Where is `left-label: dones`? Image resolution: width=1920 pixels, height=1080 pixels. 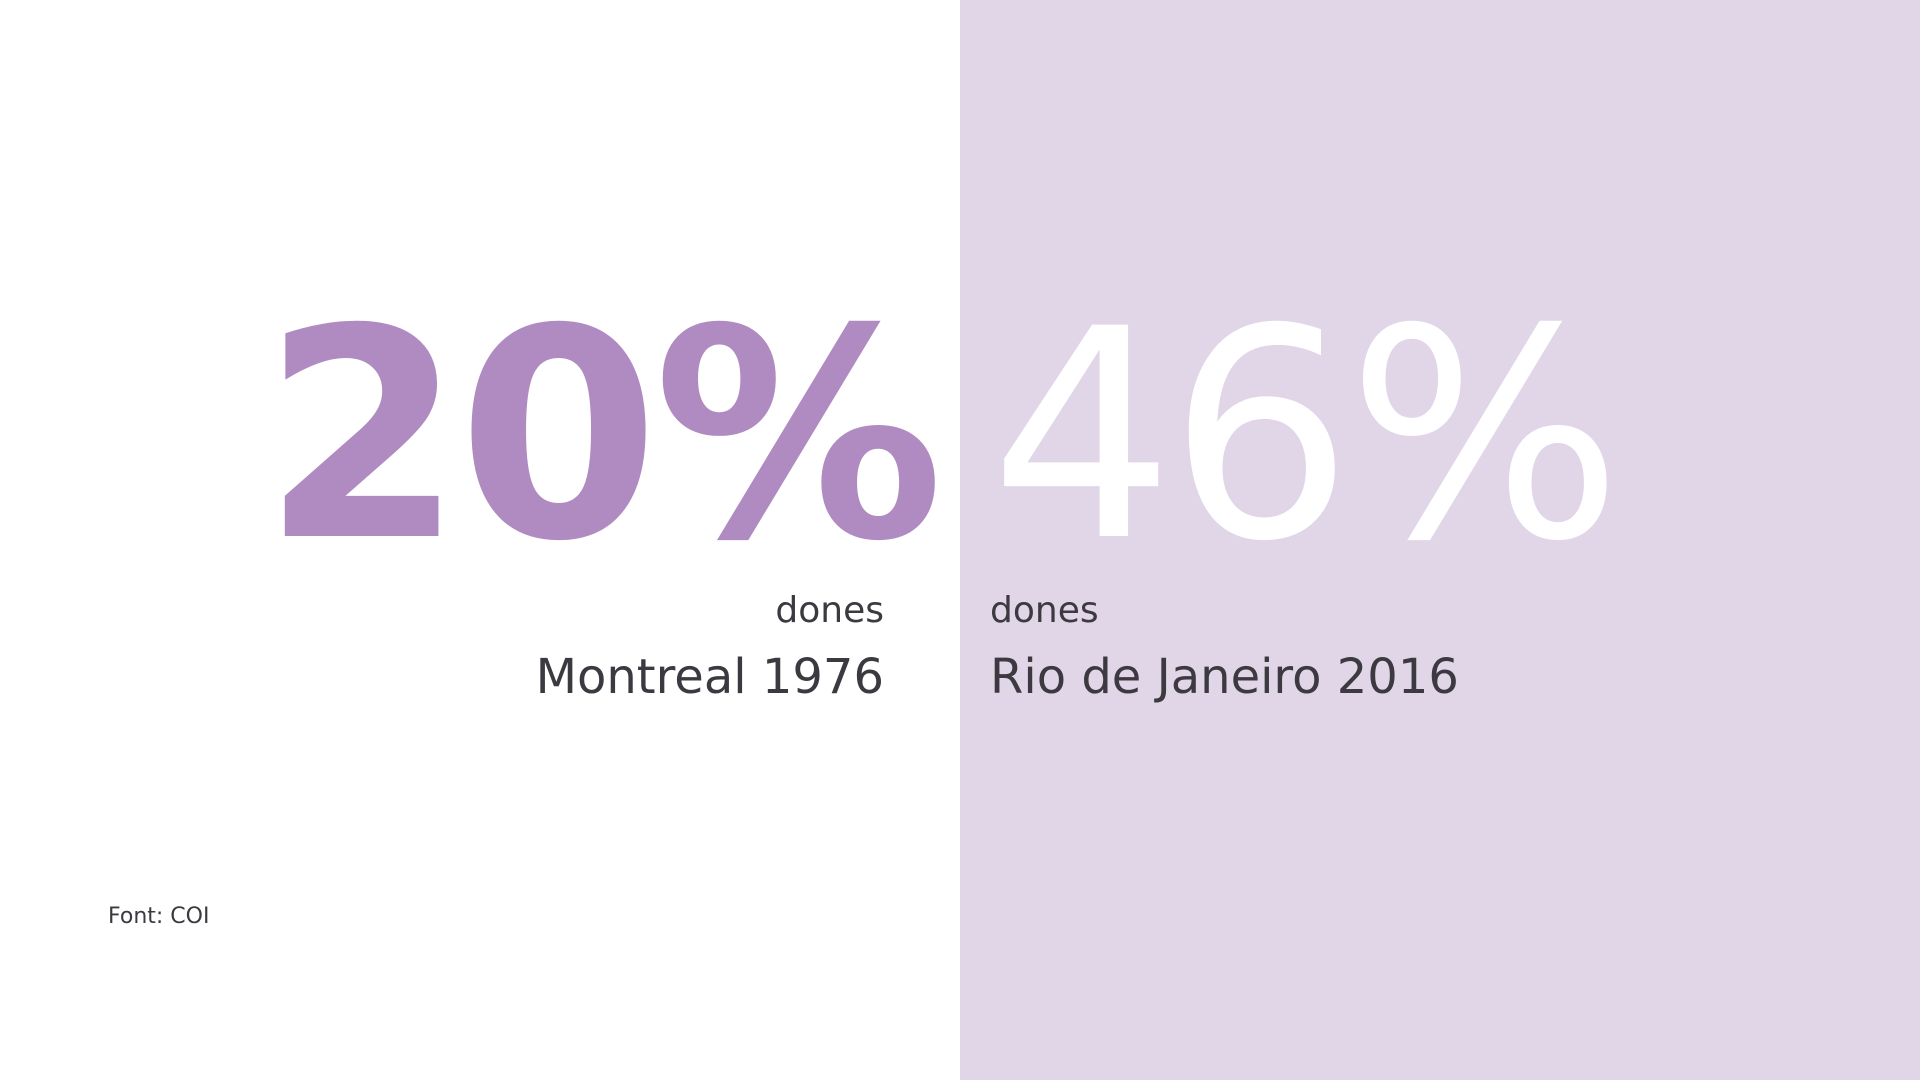
left-label: dones is located at coordinates (829, 610).